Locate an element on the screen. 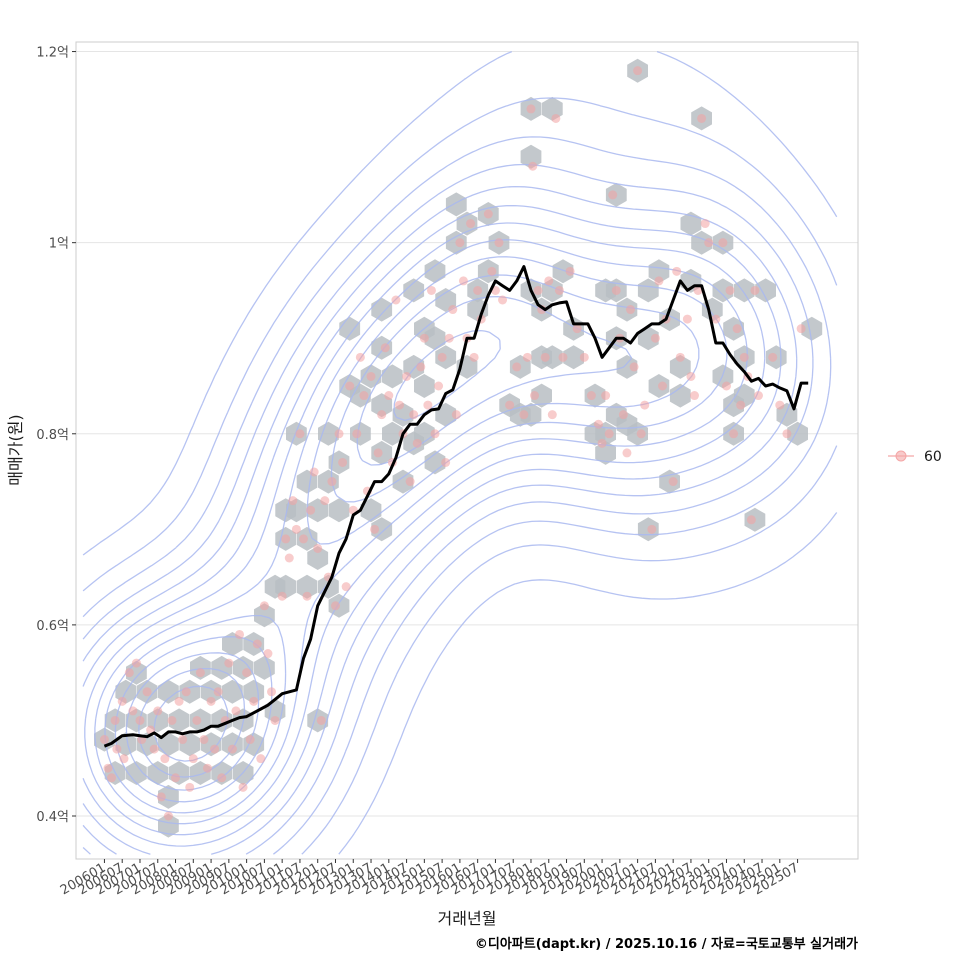  y-tick-label: 1.2억 is located at coordinates (52, 53).